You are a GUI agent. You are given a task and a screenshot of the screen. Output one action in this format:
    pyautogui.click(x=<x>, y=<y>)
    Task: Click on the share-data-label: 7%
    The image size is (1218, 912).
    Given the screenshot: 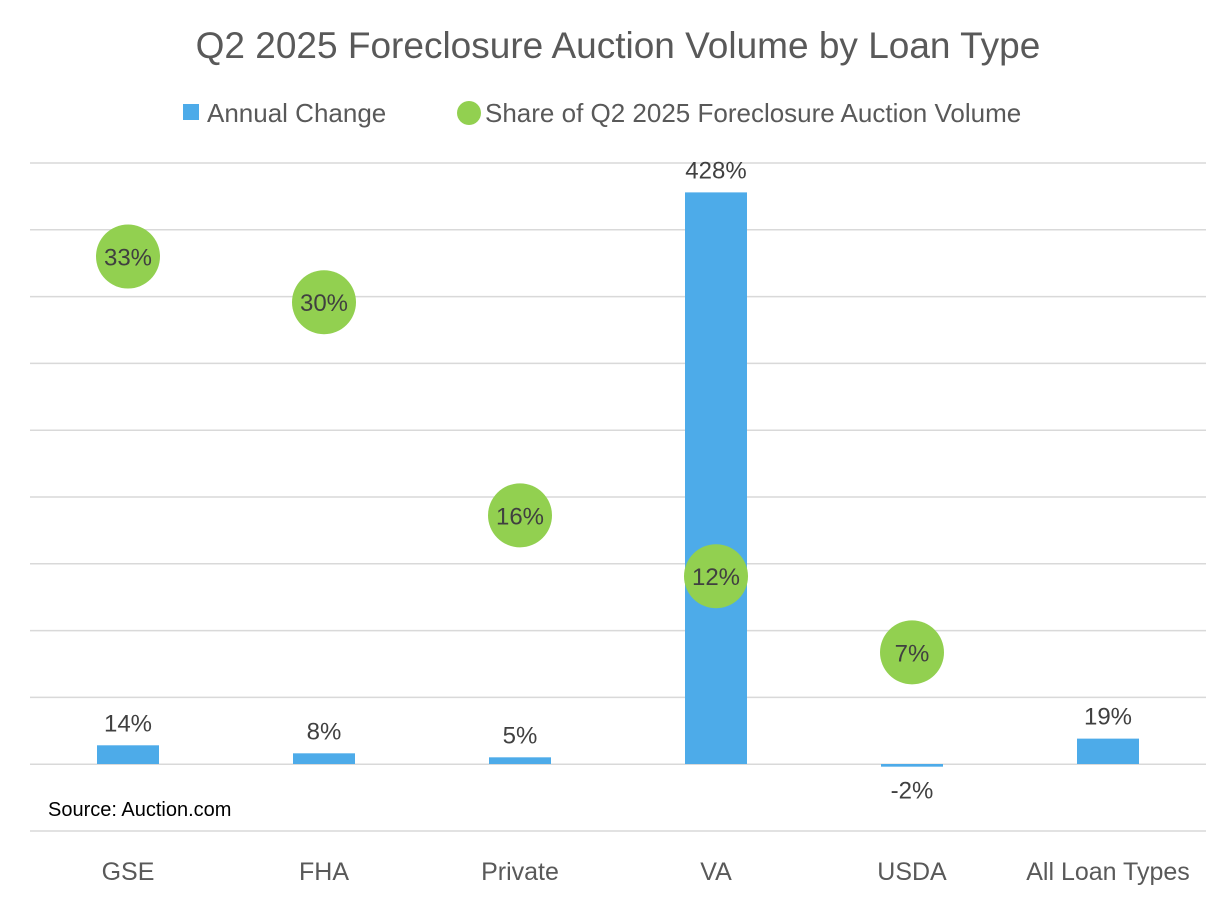 What is the action you would take?
    pyautogui.click(x=912, y=653)
    